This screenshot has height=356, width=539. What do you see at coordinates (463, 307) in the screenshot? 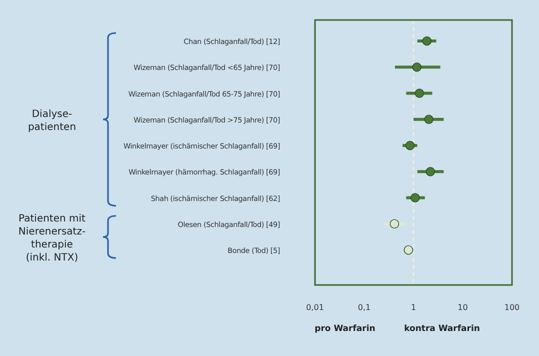
I see `x-tick-label: 10` at bounding box center [463, 307].